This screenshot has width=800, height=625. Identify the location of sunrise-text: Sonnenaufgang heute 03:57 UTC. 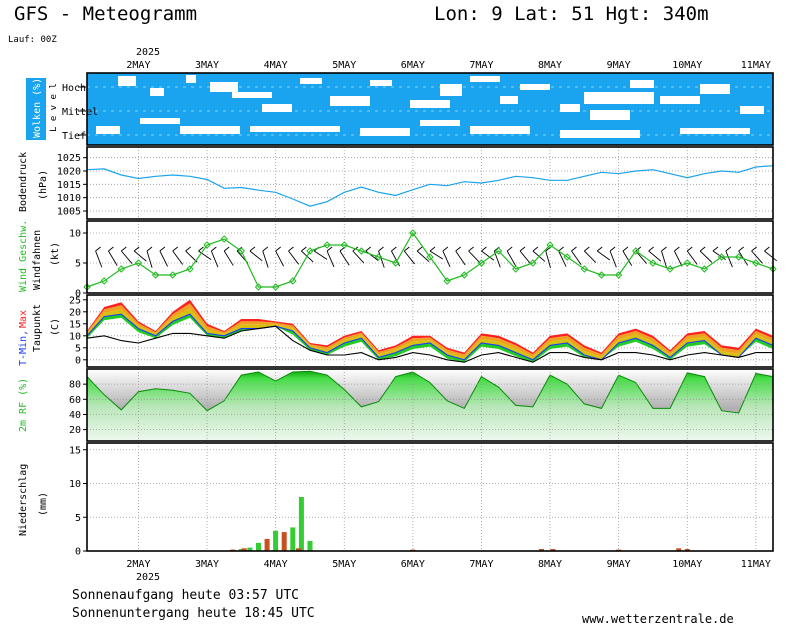
(185, 595).